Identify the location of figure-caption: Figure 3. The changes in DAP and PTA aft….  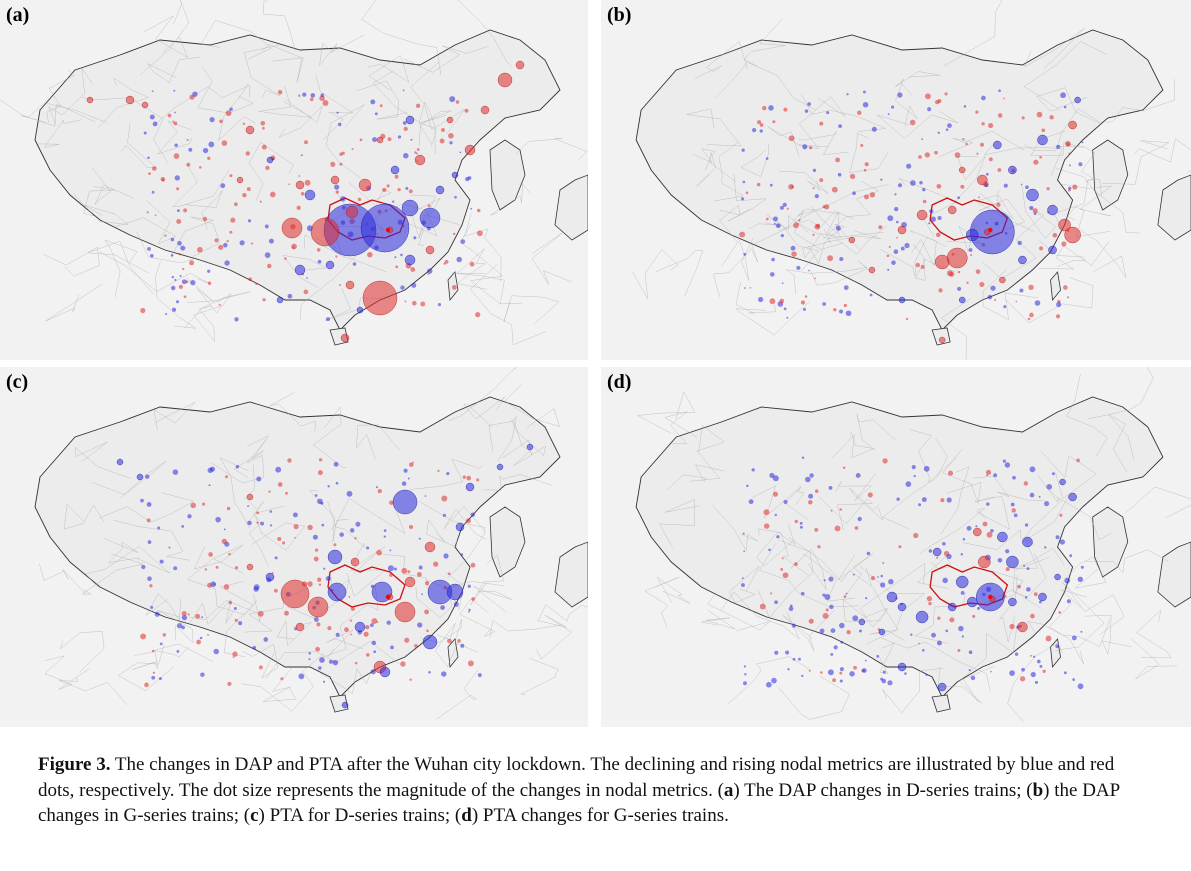
(593, 790).